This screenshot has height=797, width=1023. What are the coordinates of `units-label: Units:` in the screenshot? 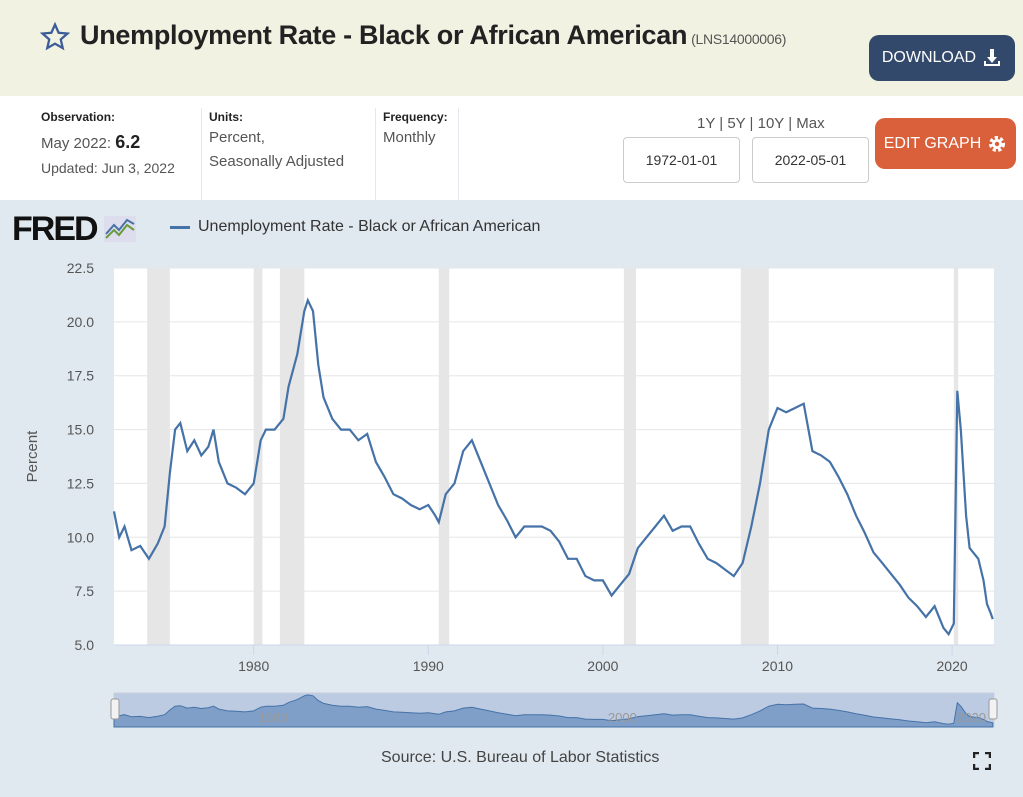 It's located at (226, 117).